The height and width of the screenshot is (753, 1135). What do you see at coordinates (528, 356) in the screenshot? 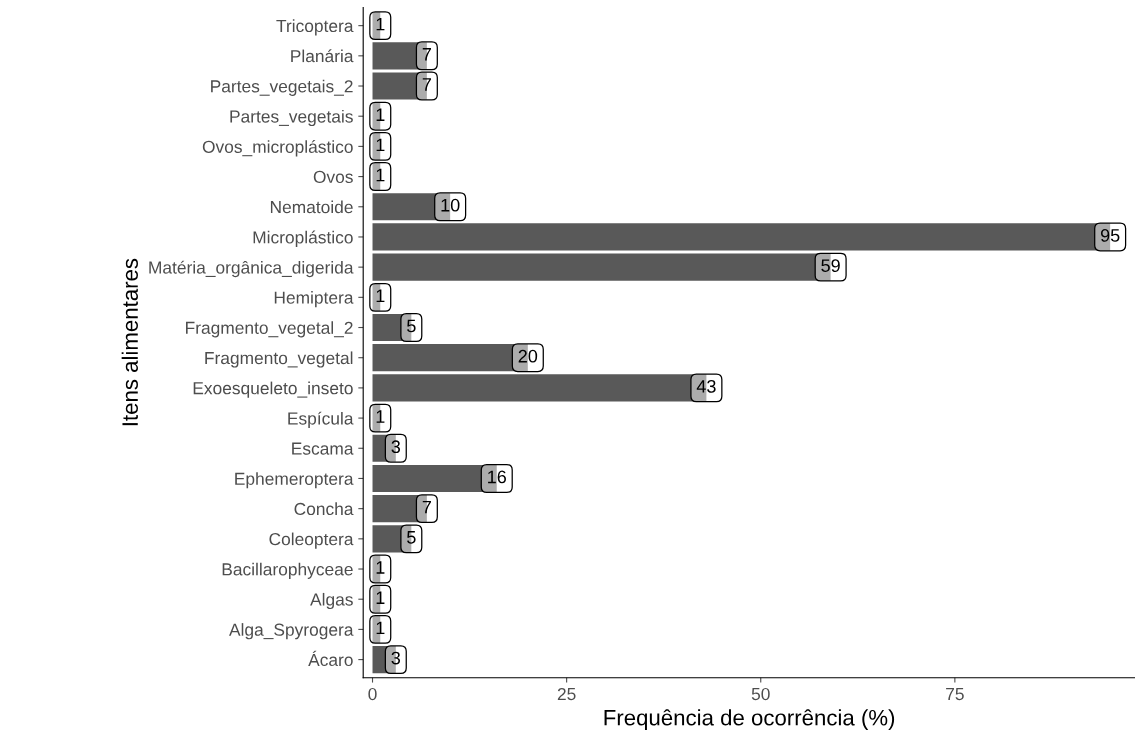
I see `data-label: 20` at bounding box center [528, 356].